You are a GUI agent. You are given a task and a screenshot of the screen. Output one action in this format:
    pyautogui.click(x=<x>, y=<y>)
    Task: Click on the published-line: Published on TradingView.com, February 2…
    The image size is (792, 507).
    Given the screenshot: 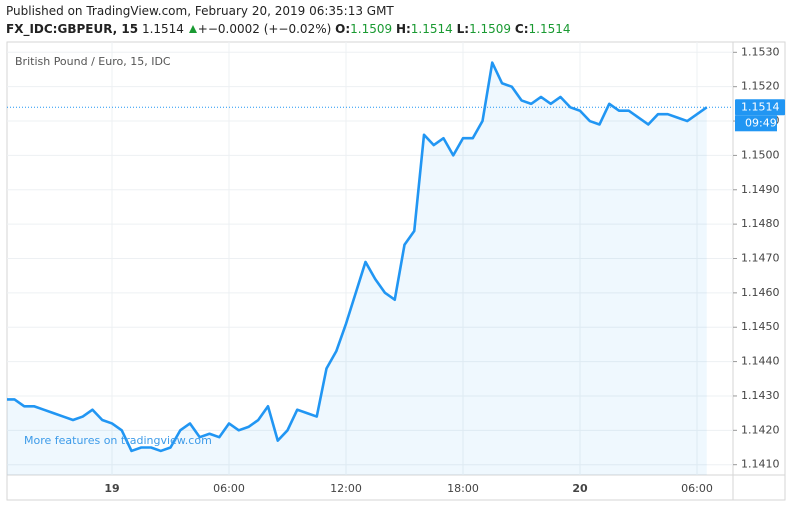 What is the action you would take?
    pyautogui.click(x=200, y=11)
    